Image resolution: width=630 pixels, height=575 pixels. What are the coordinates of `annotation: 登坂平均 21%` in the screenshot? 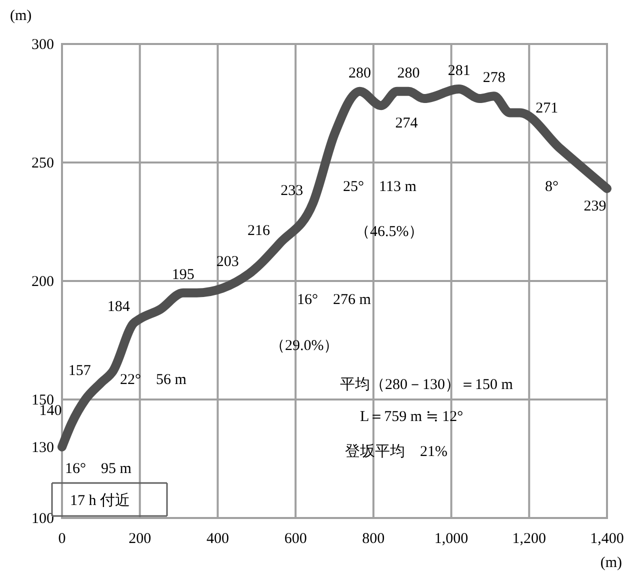 It's located at (396, 451).